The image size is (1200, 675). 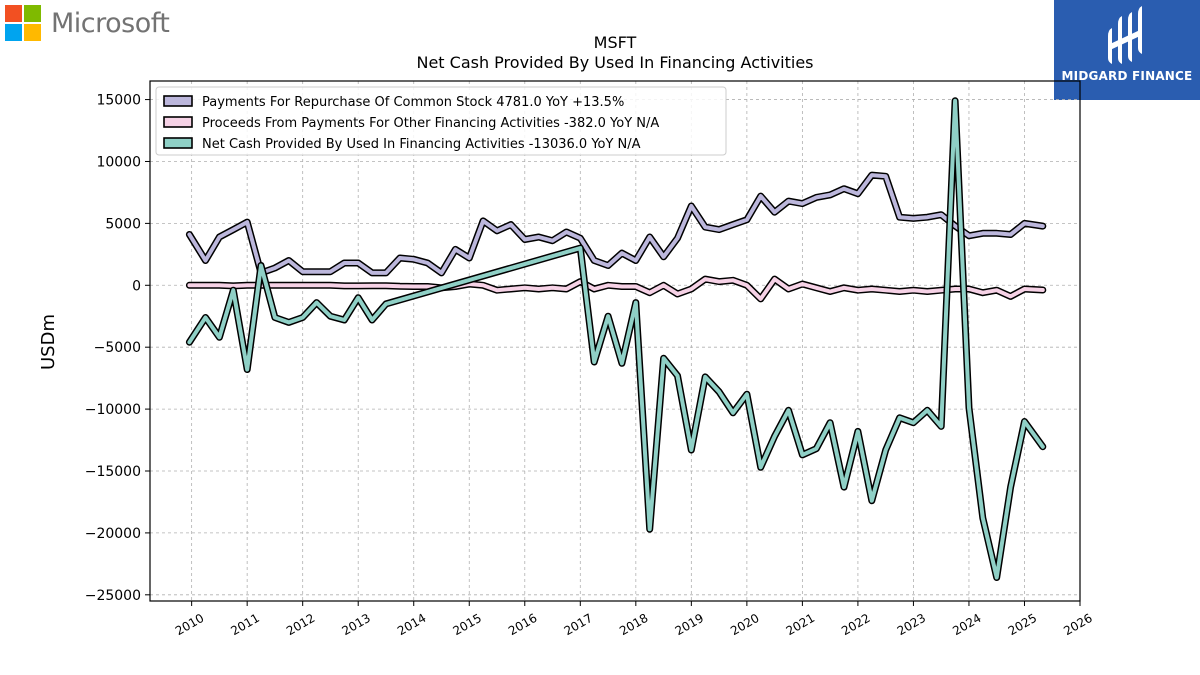 I want to click on x-tick-label: 2025, so click(x=1022, y=624).